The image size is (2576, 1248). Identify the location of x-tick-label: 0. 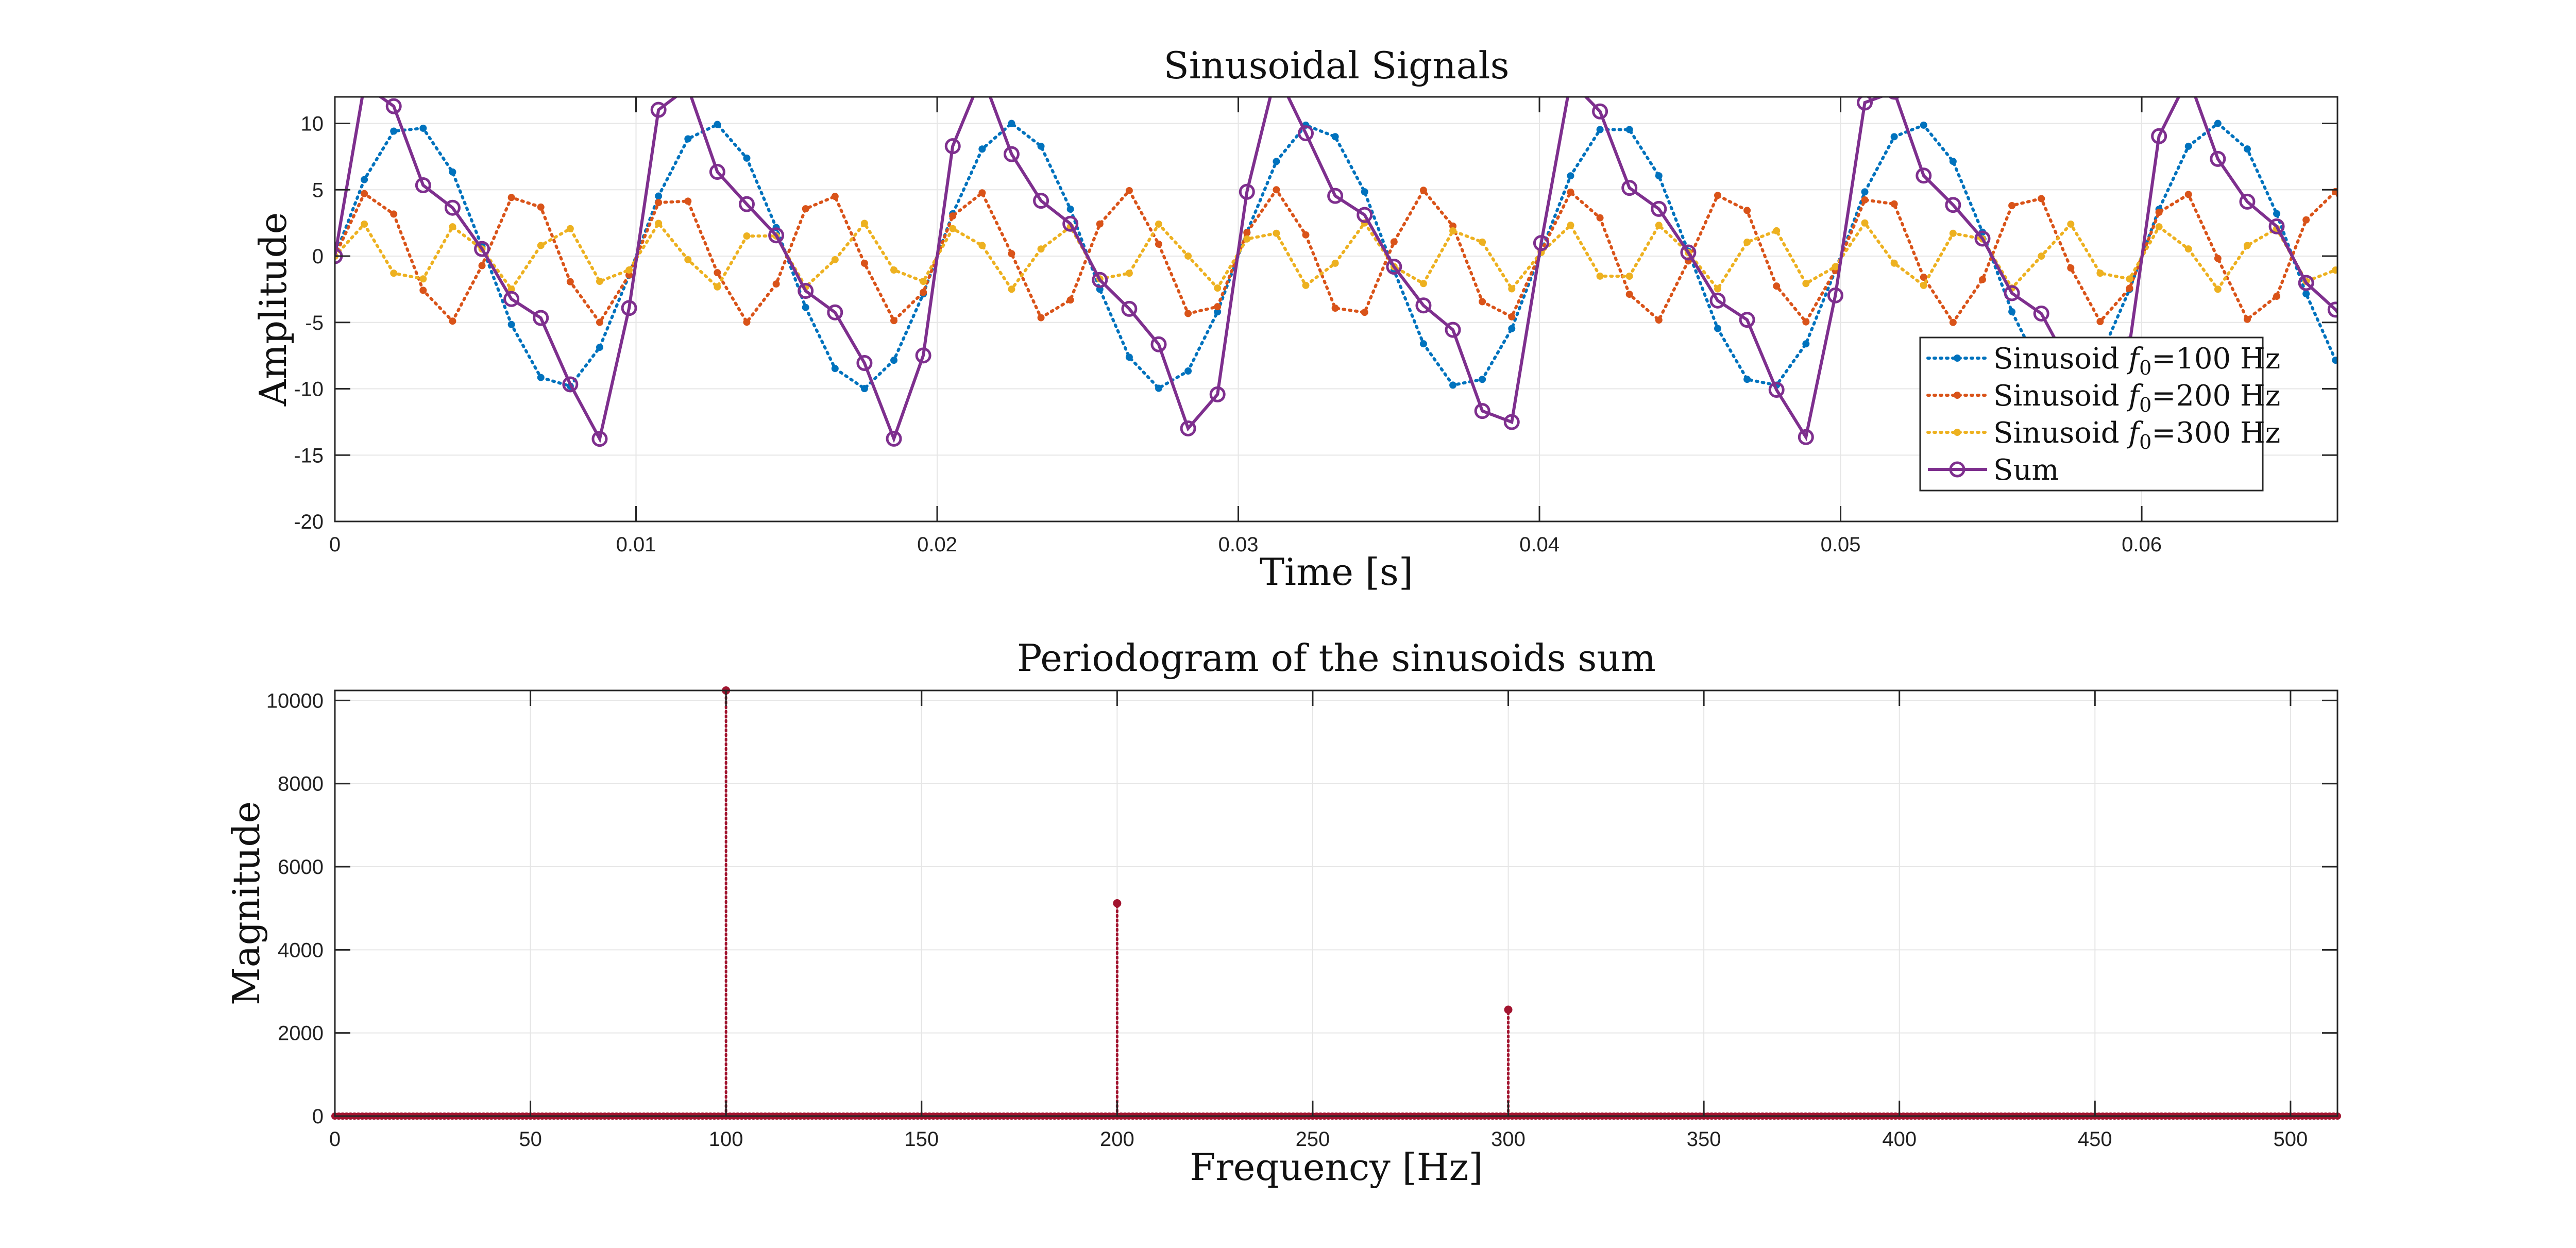
(335, 545).